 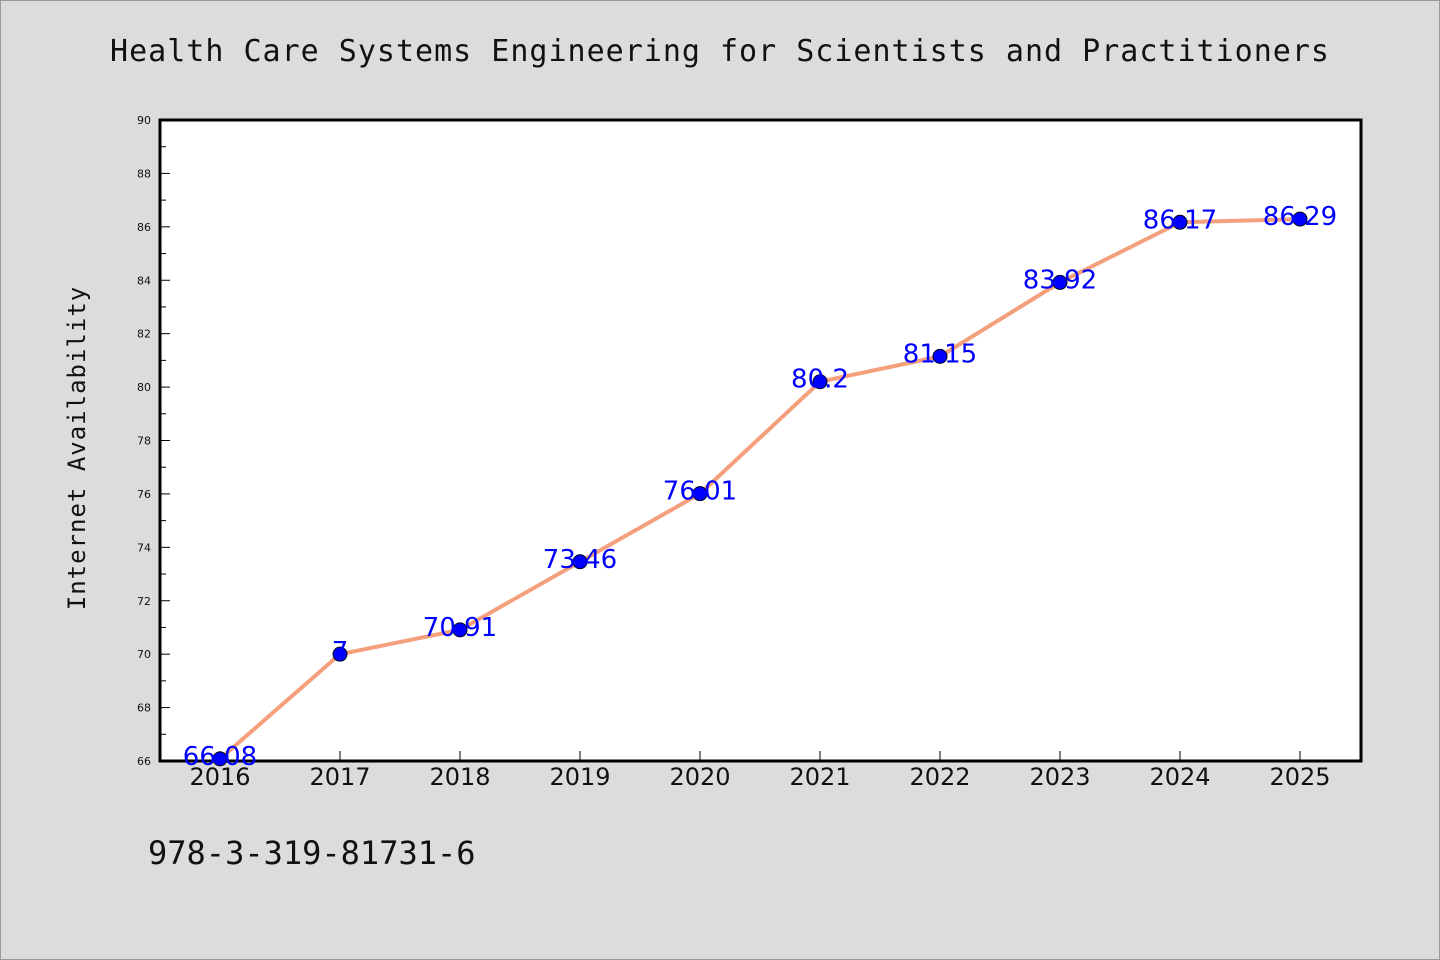 What do you see at coordinates (144, 601) in the screenshot?
I see `y-tick-label: 72` at bounding box center [144, 601].